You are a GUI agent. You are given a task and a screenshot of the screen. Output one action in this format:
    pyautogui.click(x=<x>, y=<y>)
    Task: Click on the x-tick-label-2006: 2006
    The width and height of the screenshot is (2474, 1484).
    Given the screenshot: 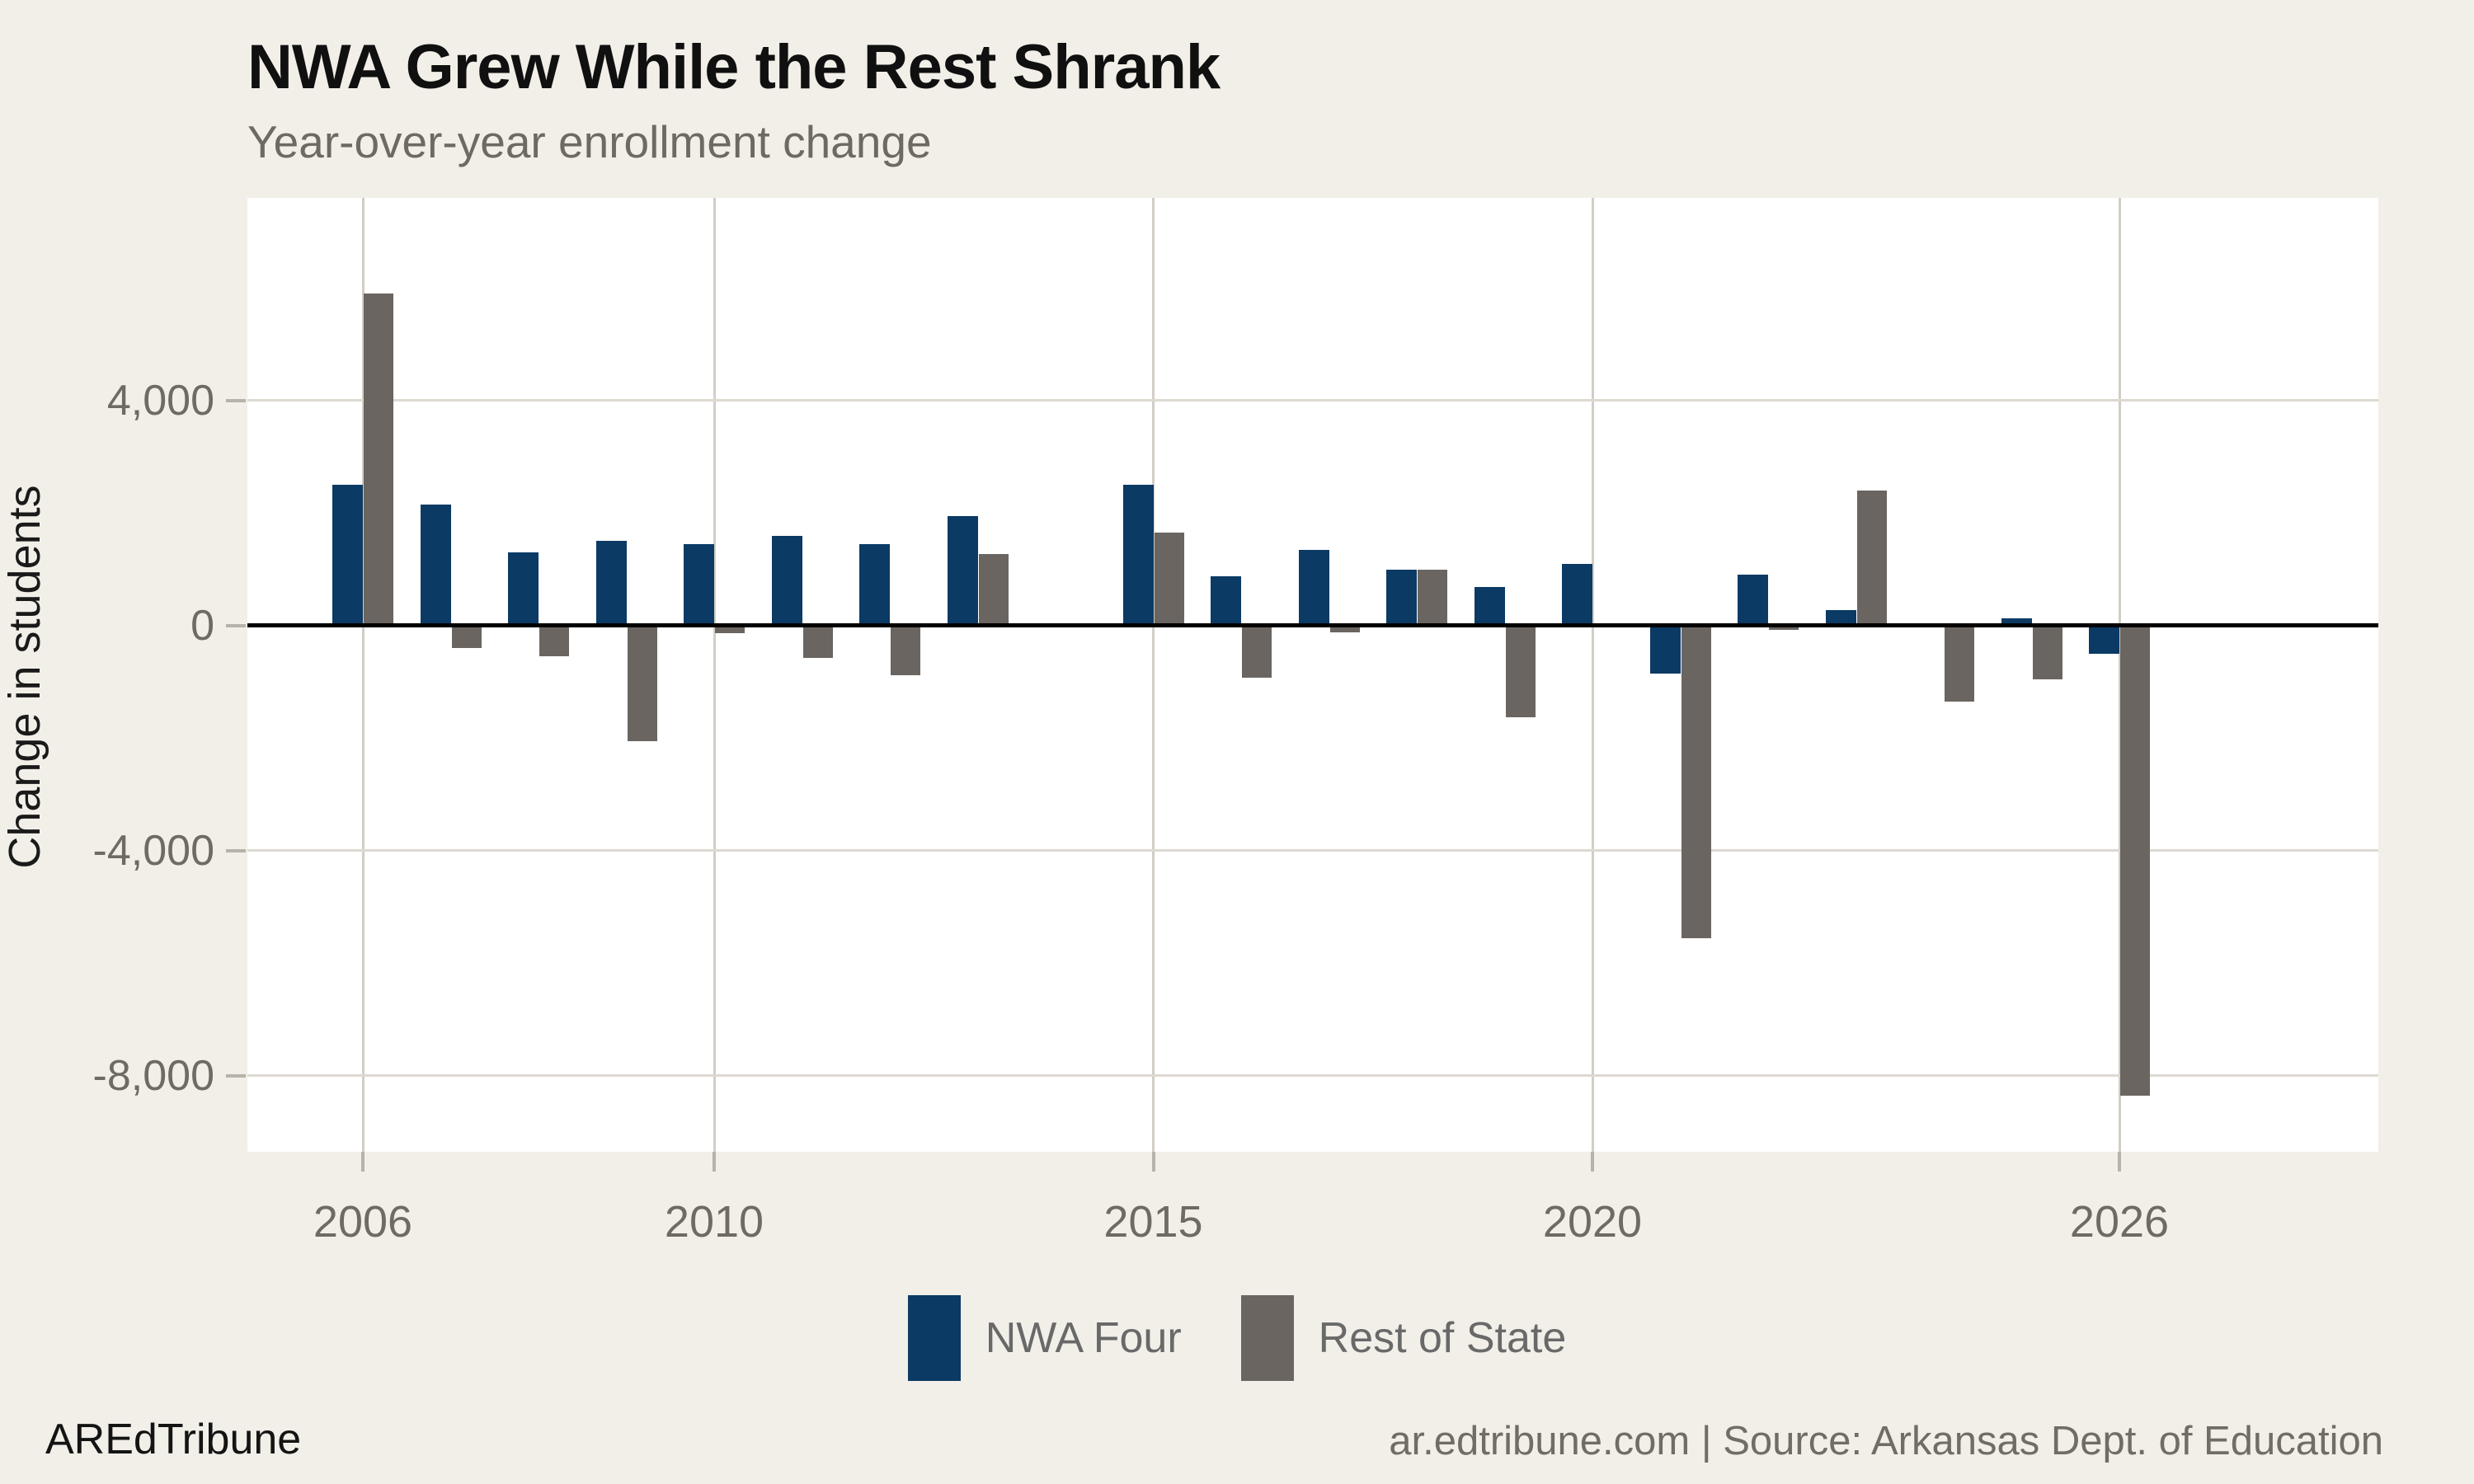 What is the action you would take?
    pyautogui.click(x=363, y=1222)
    